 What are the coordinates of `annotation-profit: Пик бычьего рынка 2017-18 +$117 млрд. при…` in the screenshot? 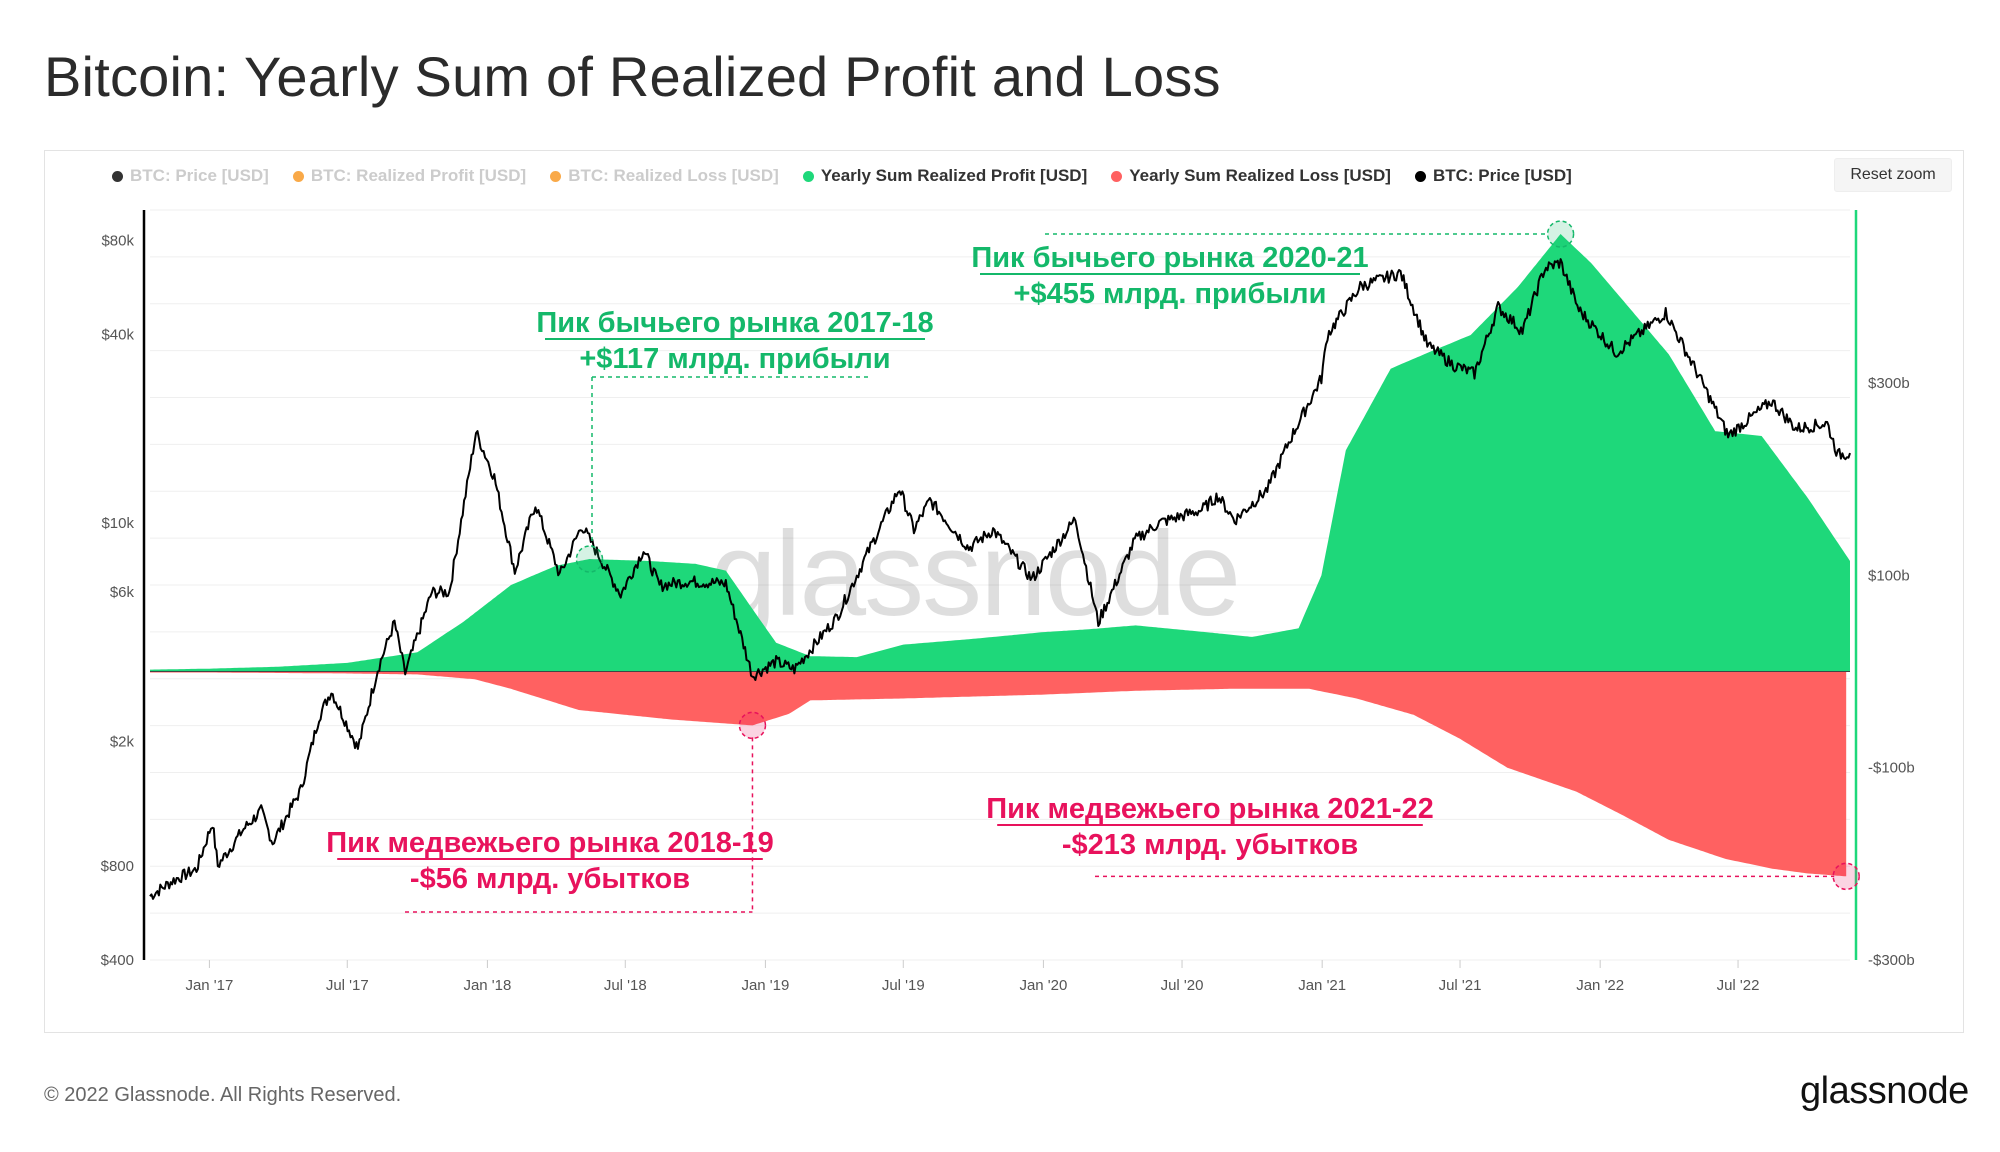 It's located at (735, 440).